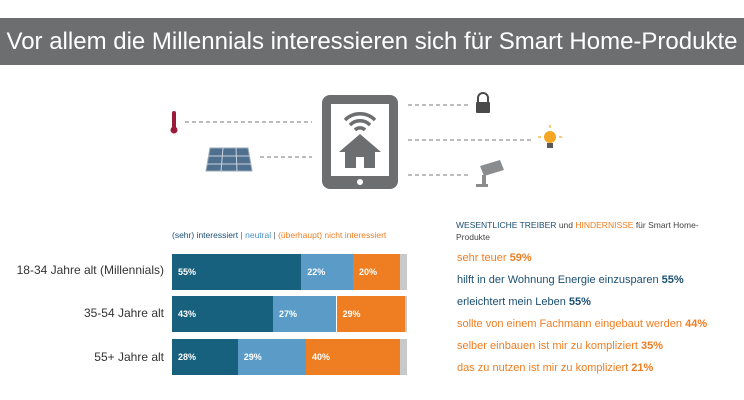 The width and height of the screenshot is (744, 400). I want to click on bar-value-label: 28%, so click(187, 357).